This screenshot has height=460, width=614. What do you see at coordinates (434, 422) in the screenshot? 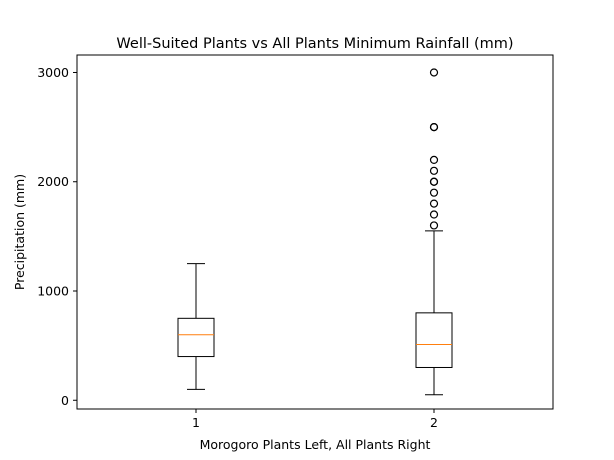
I see `x-tick-label: 2` at bounding box center [434, 422].